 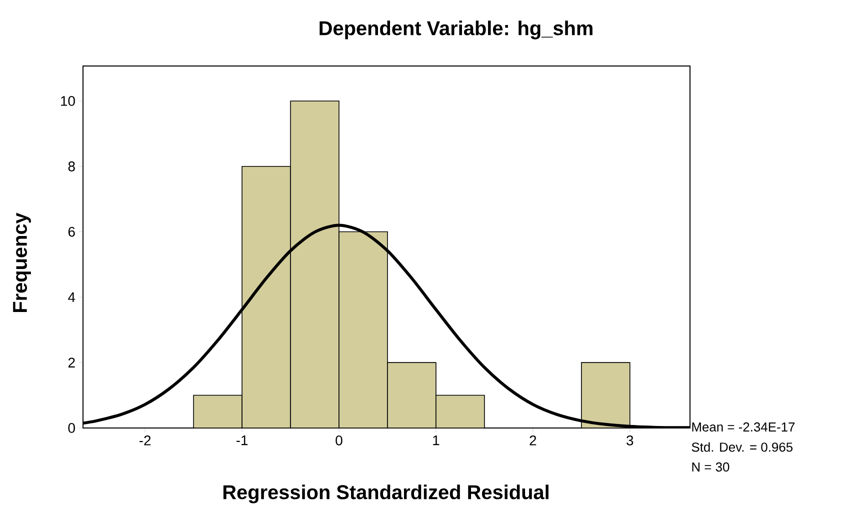 What do you see at coordinates (22, 262) in the screenshot?
I see `y-axis-title: Frequency` at bounding box center [22, 262].